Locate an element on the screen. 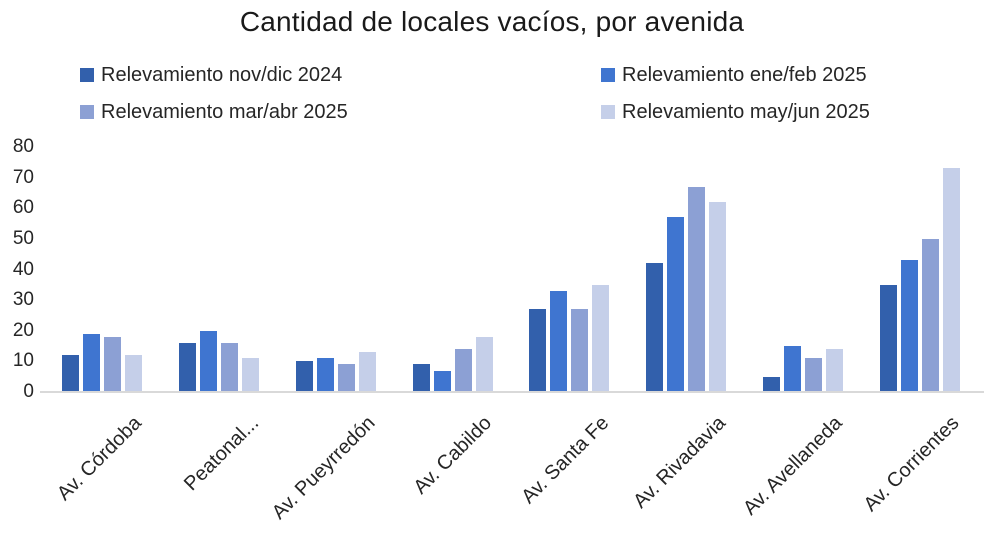 This screenshot has width=984, height=553. legend-label: Relevamiento nov/dic 2024 is located at coordinates (222, 75).